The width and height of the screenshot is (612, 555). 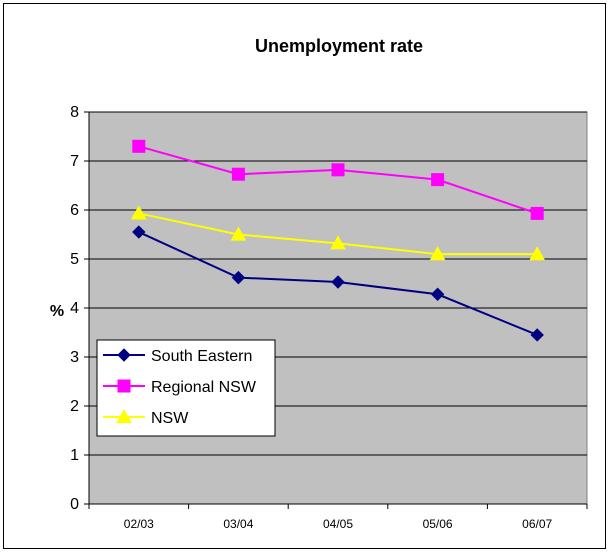 I want to click on x-tick-label-03-04: 03/04, so click(x=238, y=524).